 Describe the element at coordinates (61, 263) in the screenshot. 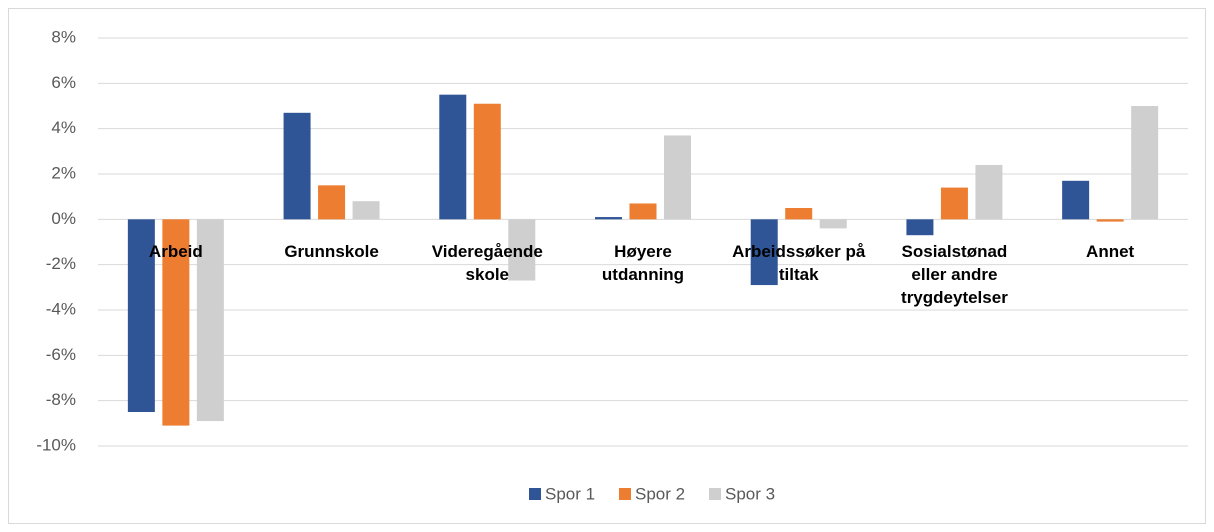

I see `y-tick-label: -2%` at that location.